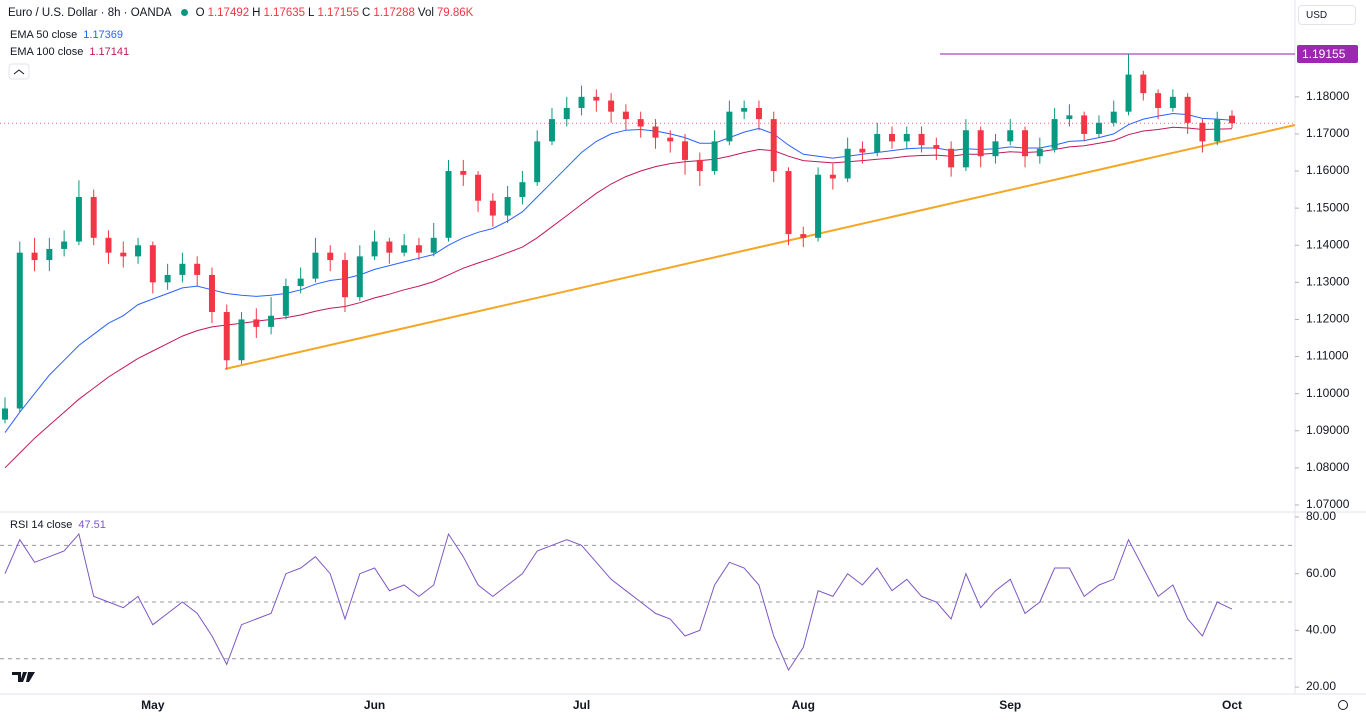  What do you see at coordinates (1328, 170) in the screenshot?
I see `y-tick-label: 1.16000` at bounding box center [1328, 170].